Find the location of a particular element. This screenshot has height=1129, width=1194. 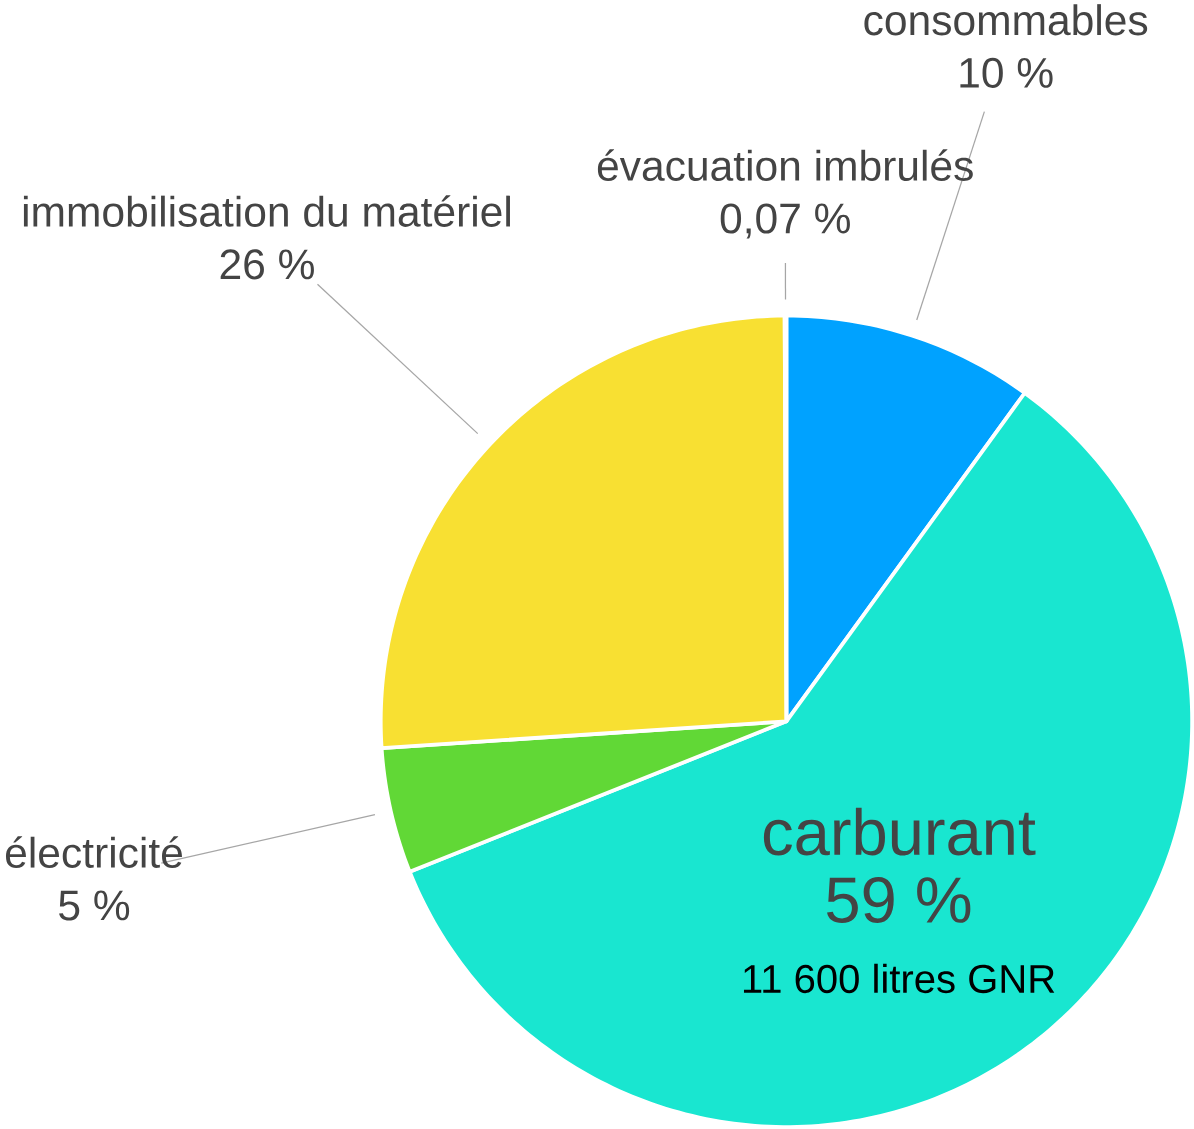

data-label: 0,07 % is located at coordinates (785, 221).